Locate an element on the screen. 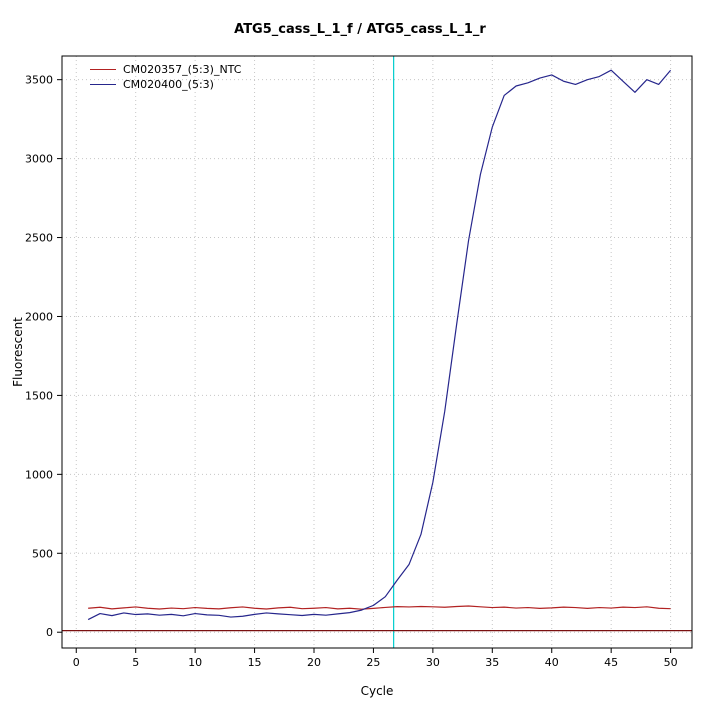  legend-item-sample: CM020400_(5:3) is located at coordinates (165, 84).